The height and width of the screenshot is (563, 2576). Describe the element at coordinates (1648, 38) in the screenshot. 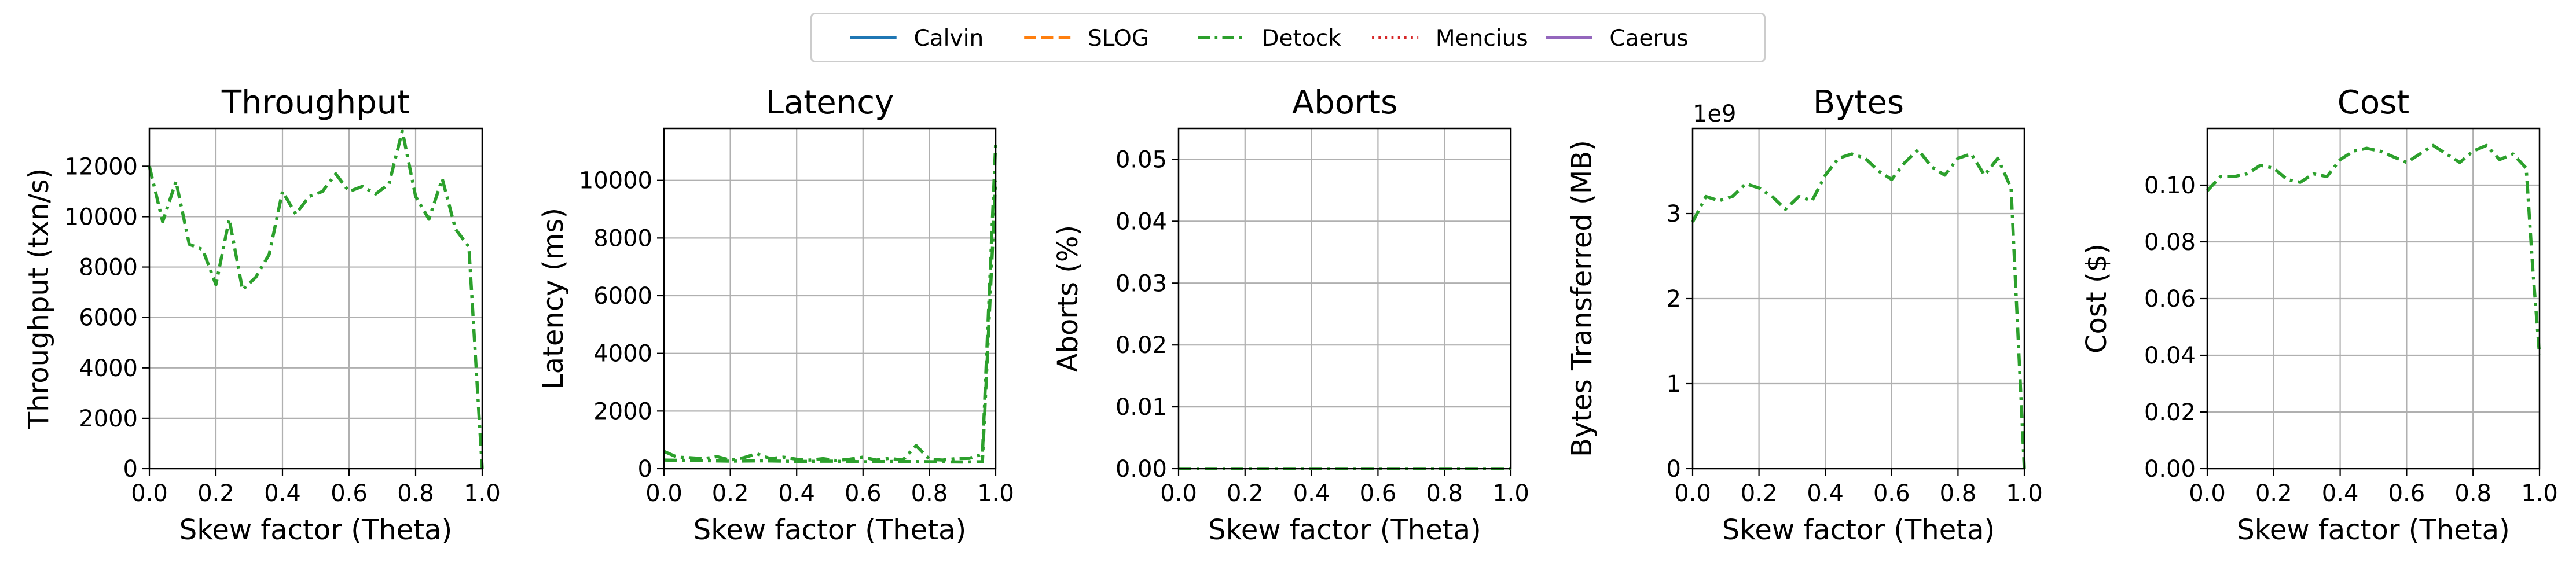

I see `legend-label: Caerus` at that location.